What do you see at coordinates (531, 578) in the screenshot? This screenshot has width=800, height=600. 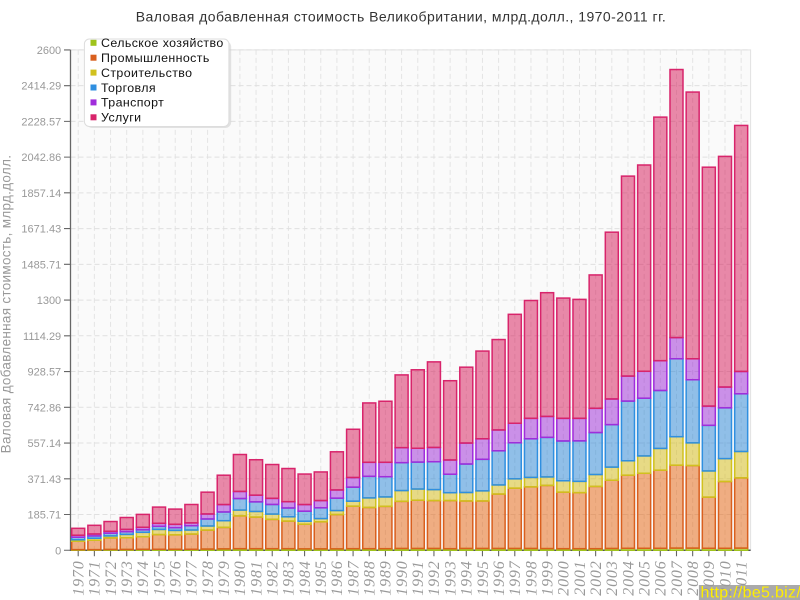 I see `svg-text: 1998` at bounding box center [531, 578].